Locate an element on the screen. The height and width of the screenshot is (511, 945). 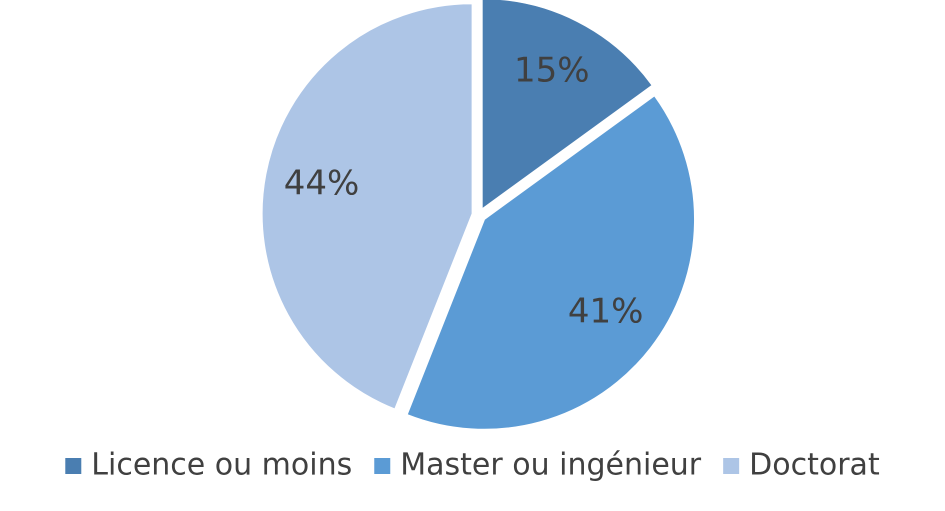
data-label: 44% is located at coordinates (322, 183).